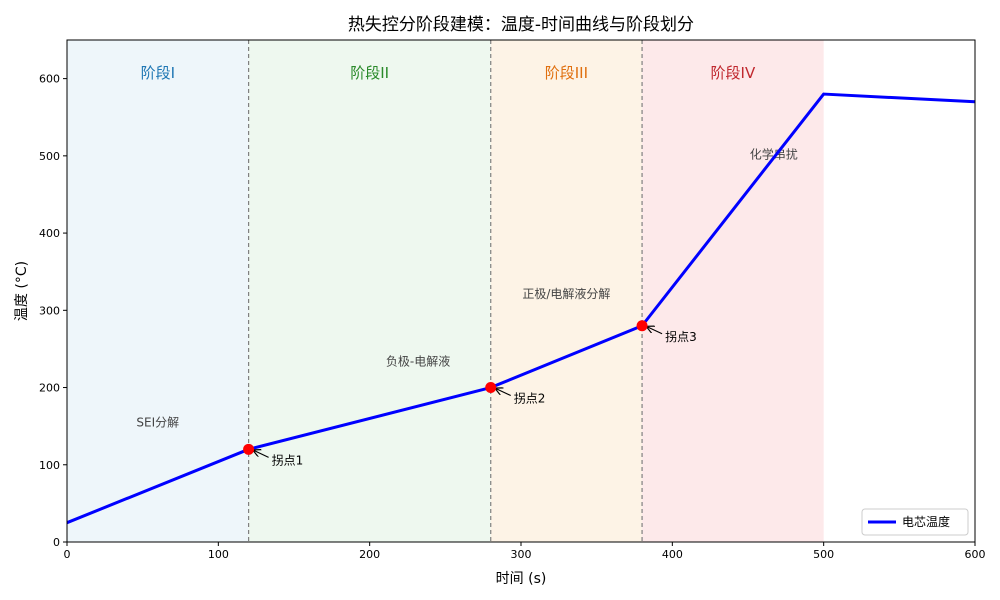 This screenshot has height=600, width=1000. What do you see at coordinates (22, 291) in the screenshot?
I see `y-axis-title: 温度 (°C)` at bounding box center [22, 291].